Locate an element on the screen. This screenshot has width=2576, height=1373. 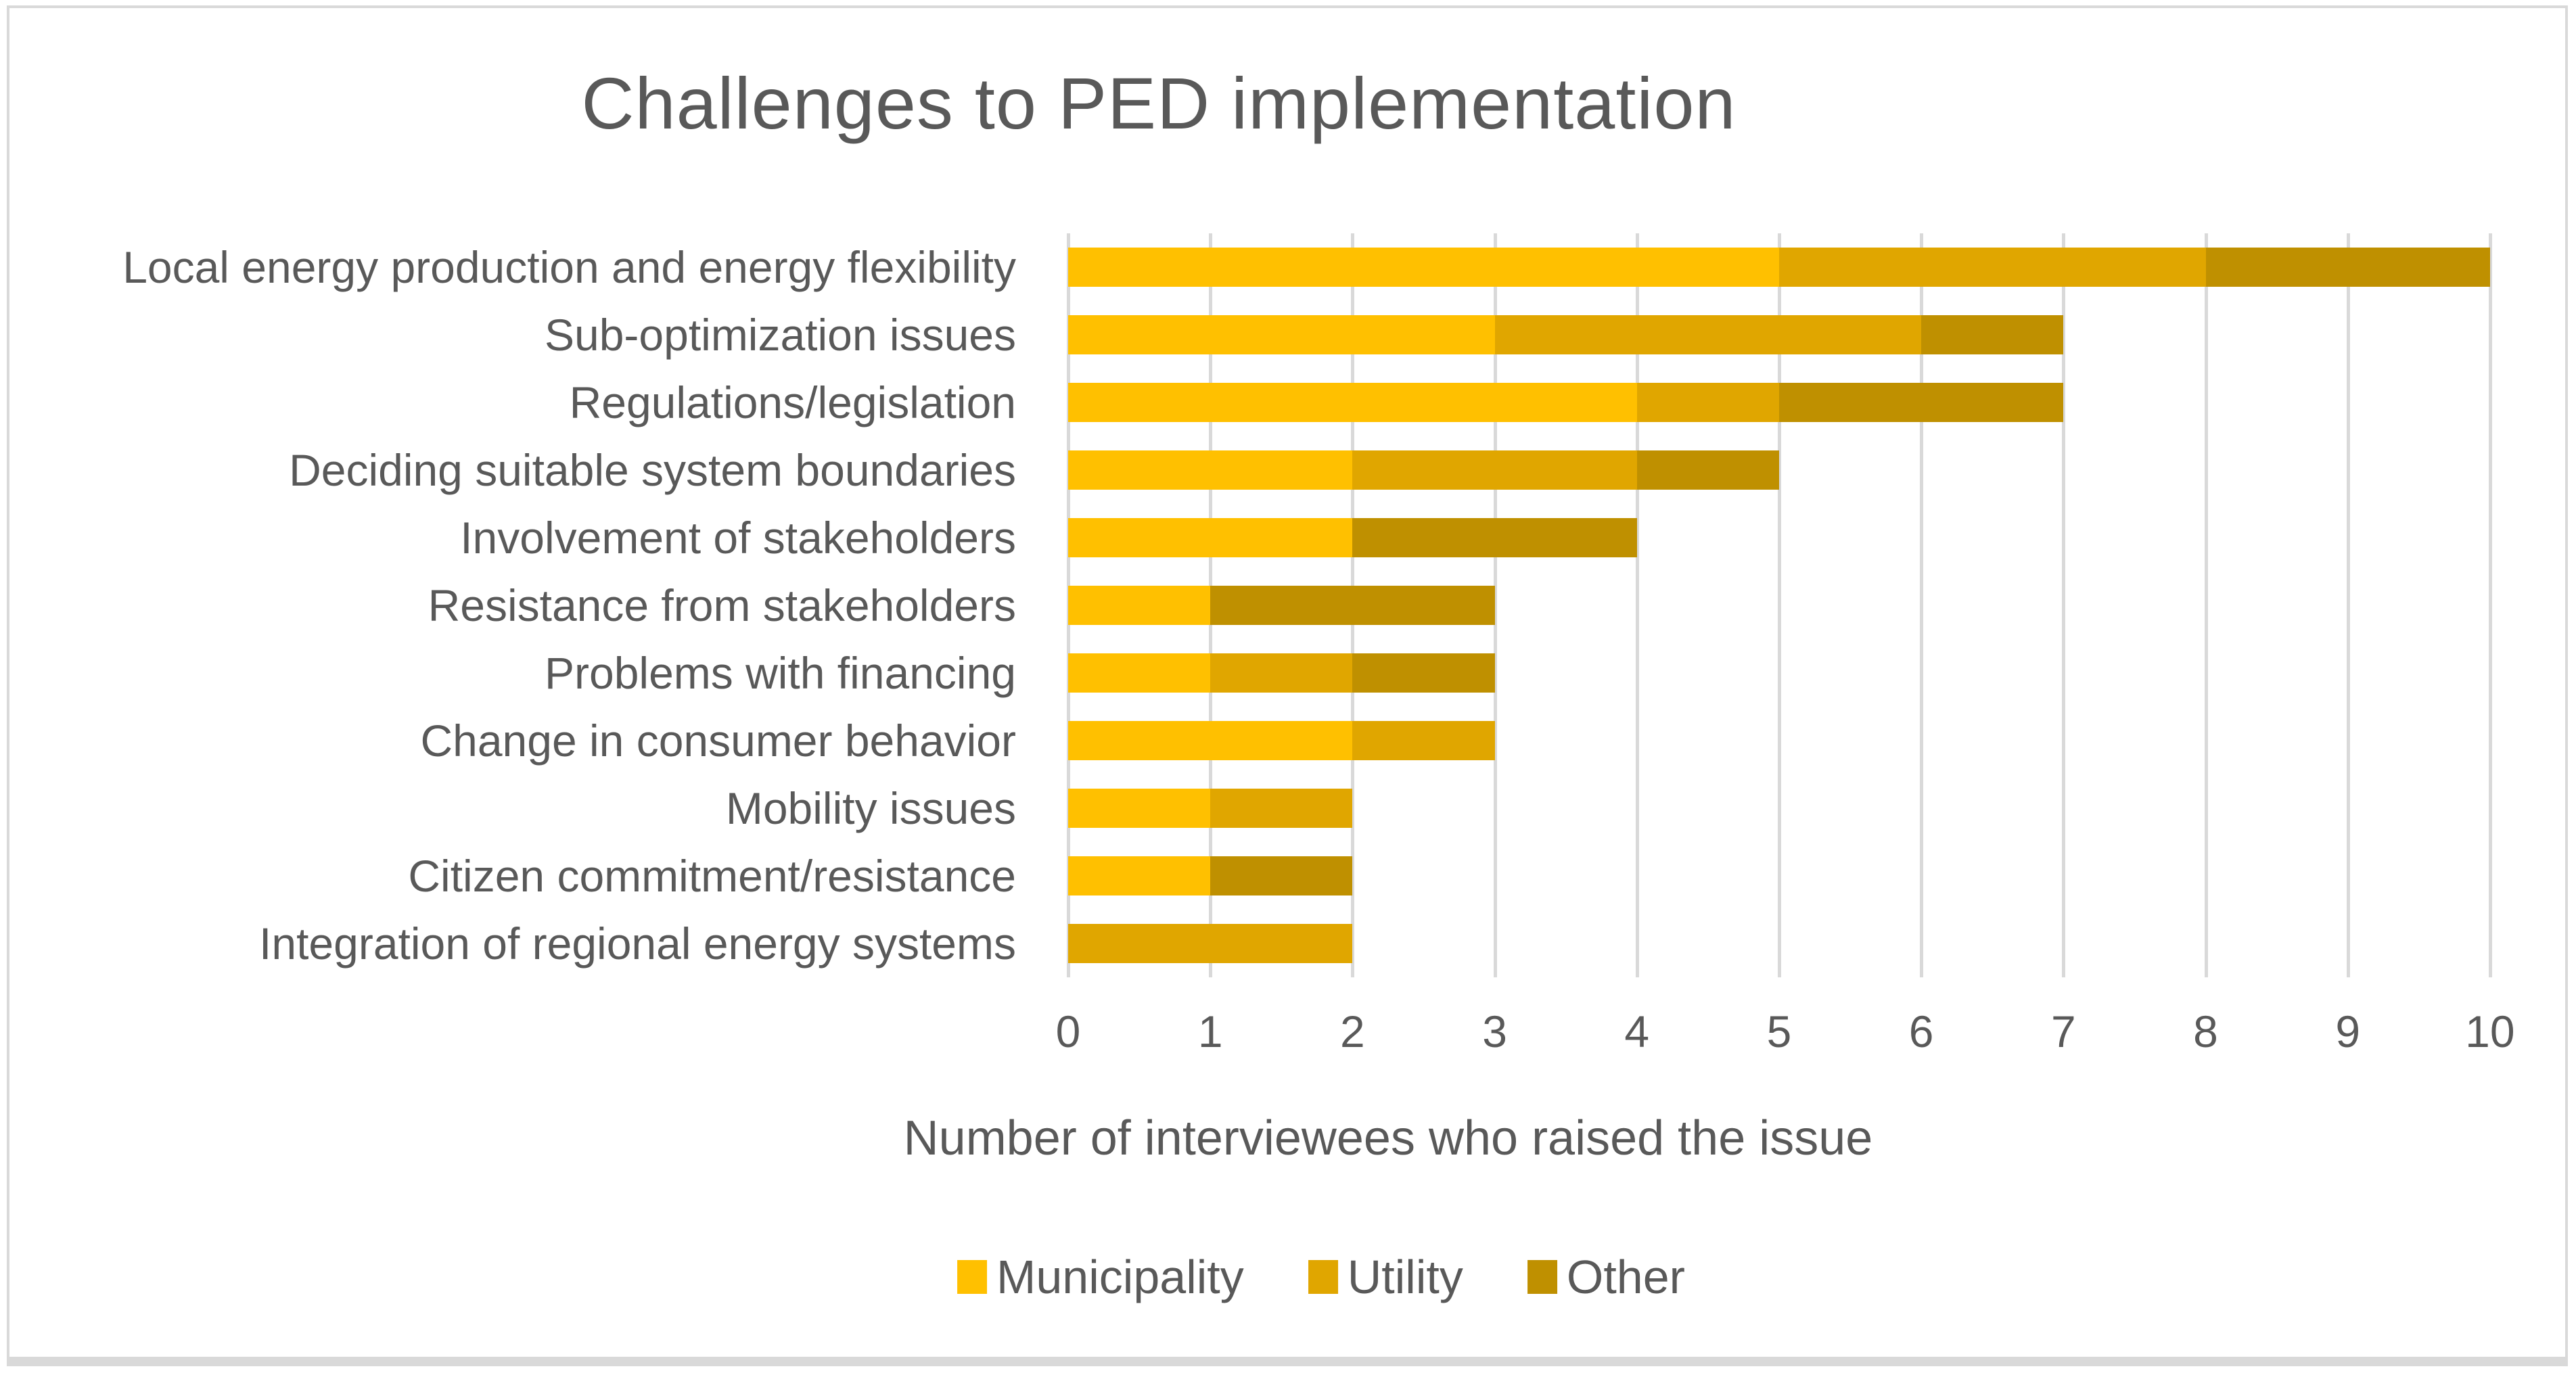
x-axis-tick-labels: 0 1 2 3 4 5 6 7 8 9 10 is located at coordinates (1779, 1031).